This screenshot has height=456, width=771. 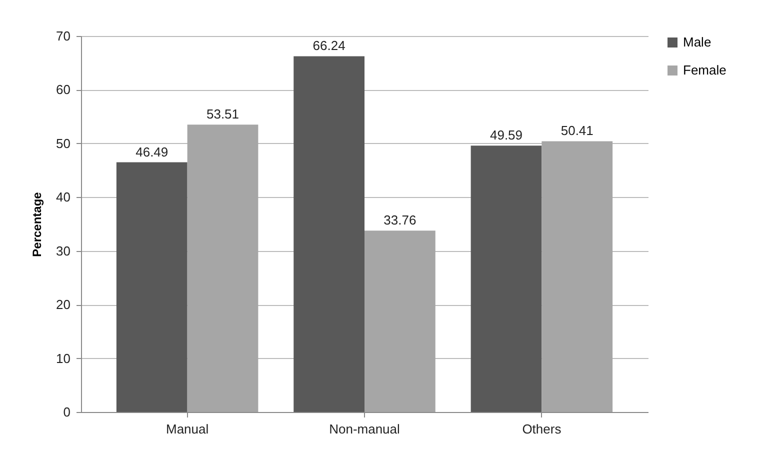 What do you see at coordinates (37, 224) in the screenshot?
I see `y-axis-title: Percentage` at bounding box center [37, 224].